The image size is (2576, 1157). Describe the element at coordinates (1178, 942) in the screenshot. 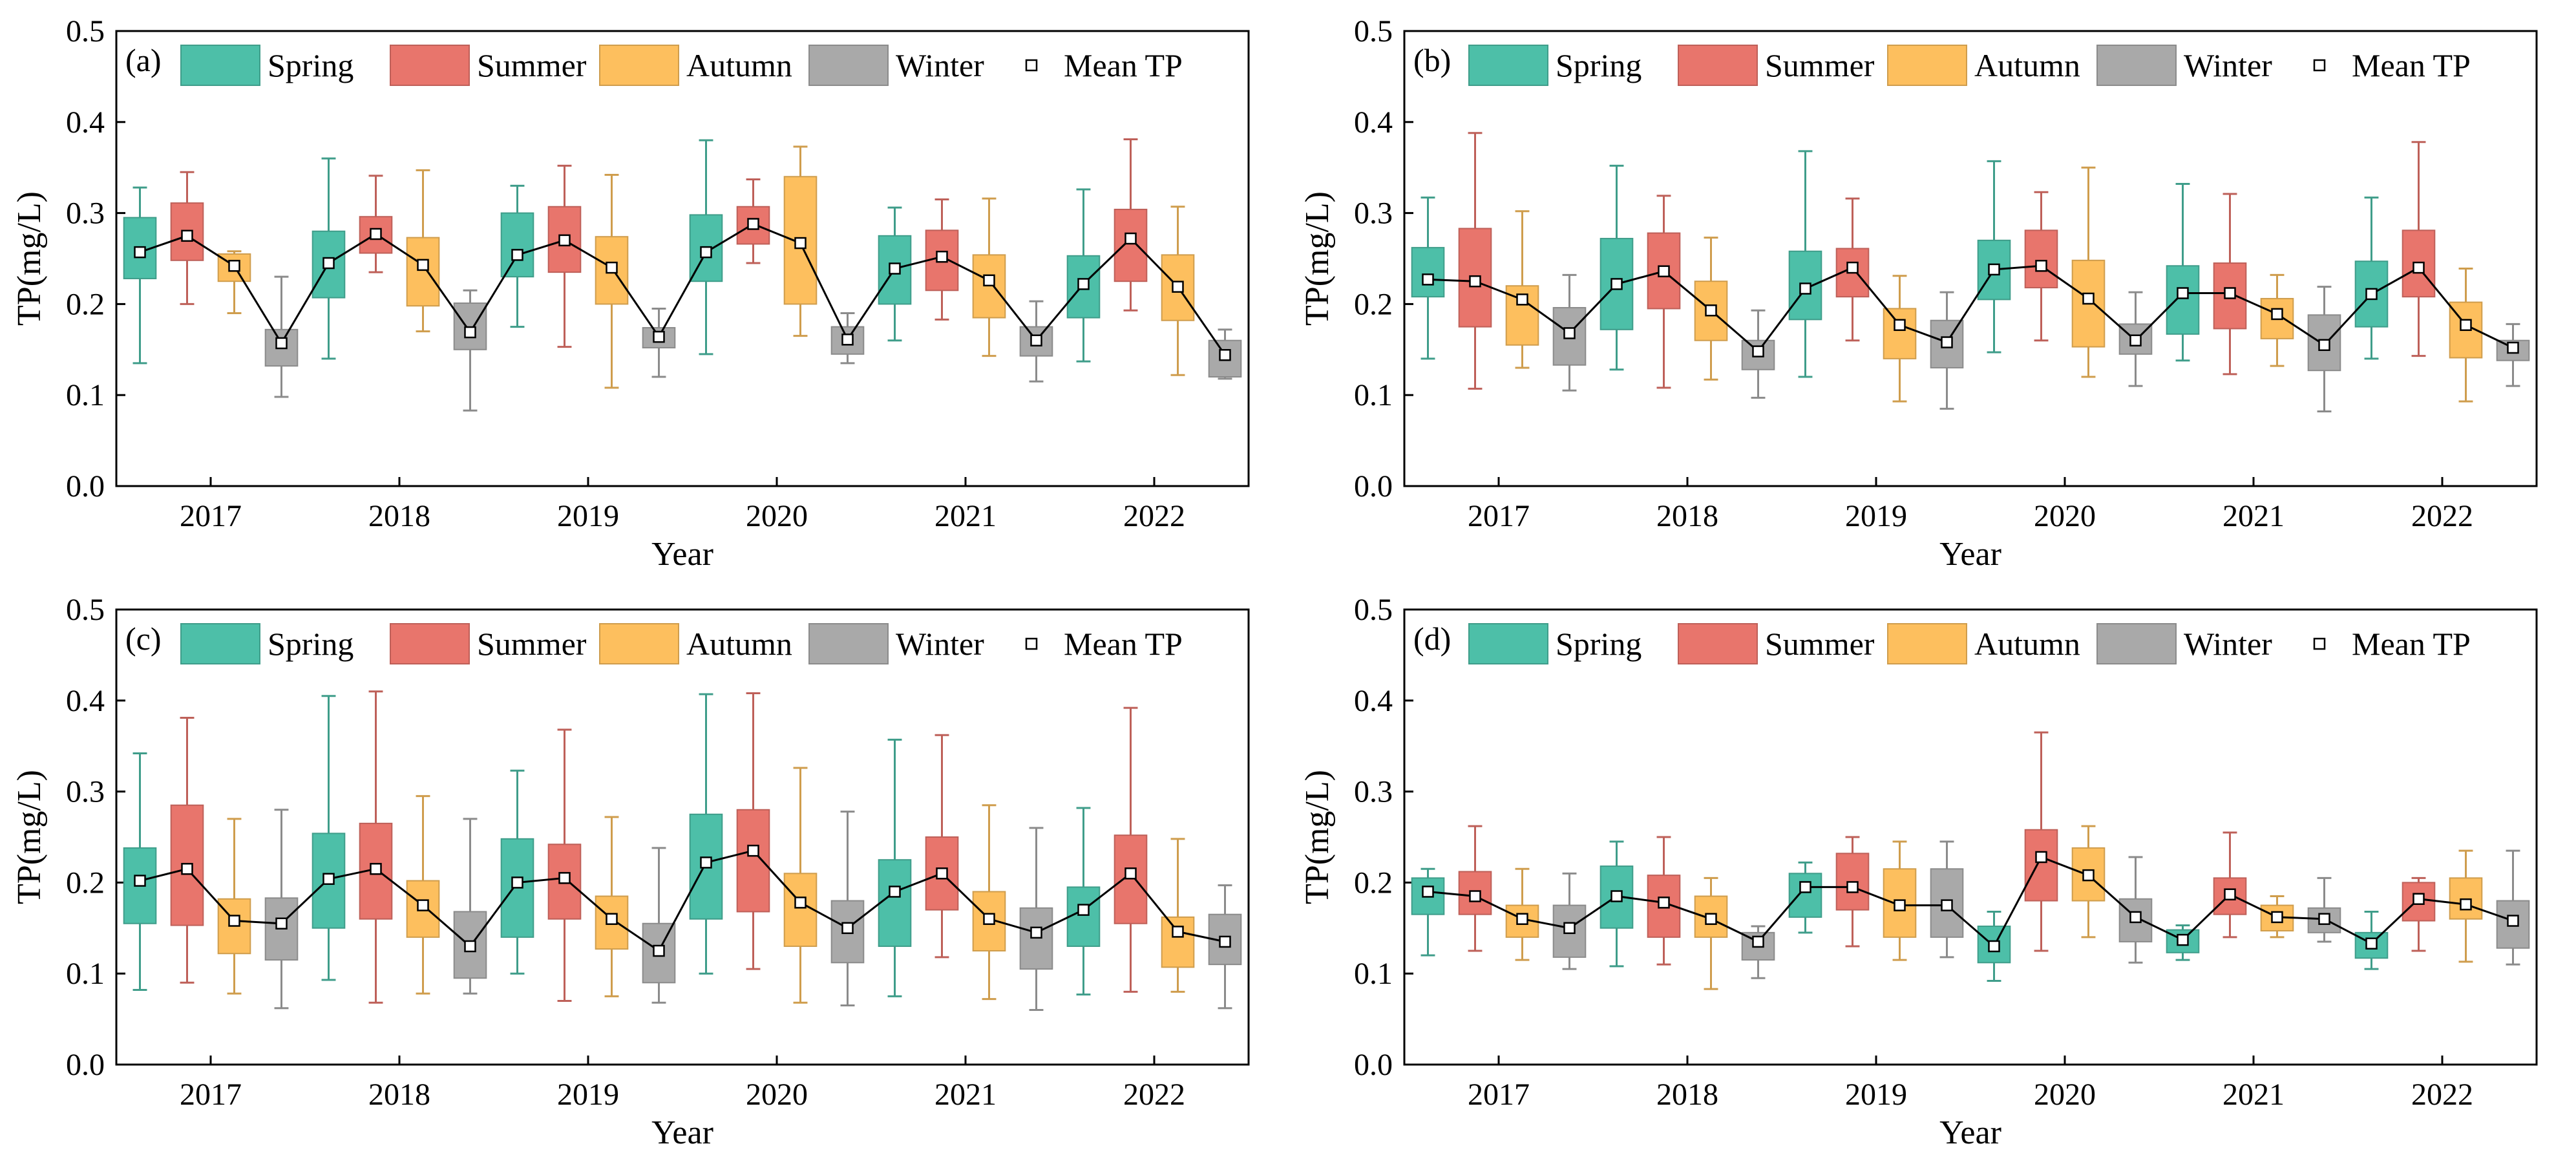

I see `box-autumn-2022` at that location.